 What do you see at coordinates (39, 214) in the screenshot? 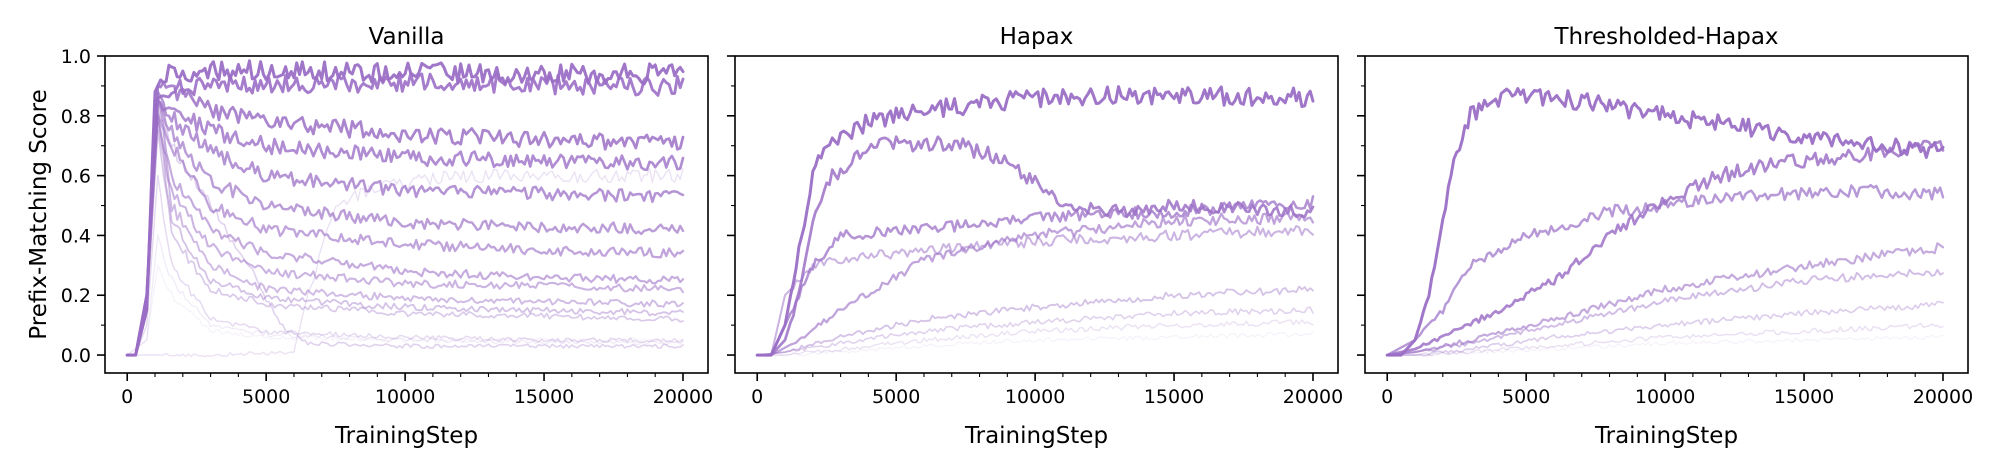
I see `y-axis-label: Prefix-Matching Score` at bounding box center [39, 214].